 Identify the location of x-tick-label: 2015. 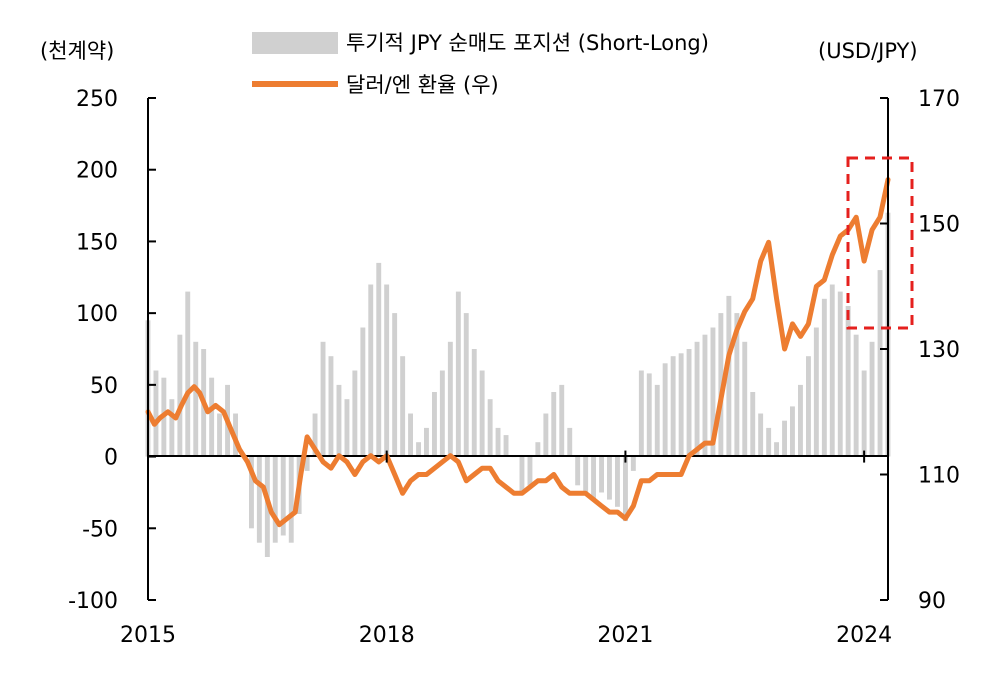
(148, 635).